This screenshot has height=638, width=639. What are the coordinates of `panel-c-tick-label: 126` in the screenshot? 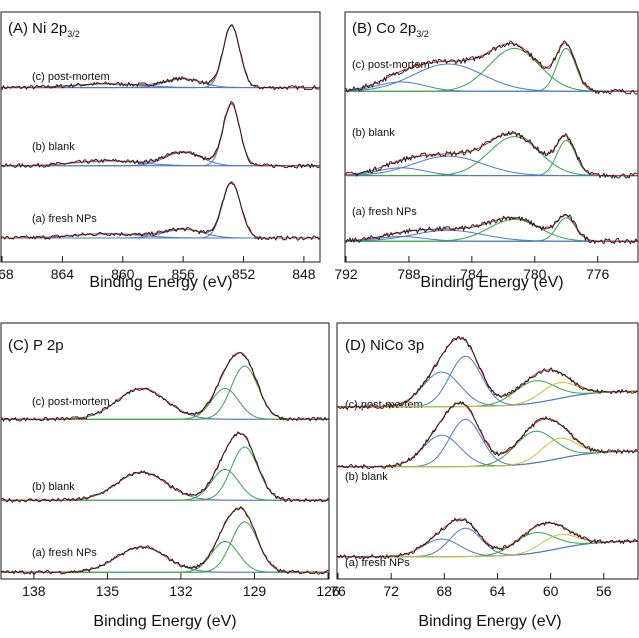 It's located at (328, 591).